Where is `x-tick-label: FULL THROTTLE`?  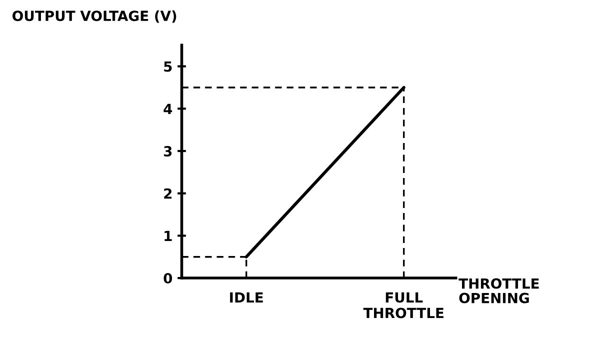 x-tick-label: FULL THROTTLE is located at coordinates (403, 305).